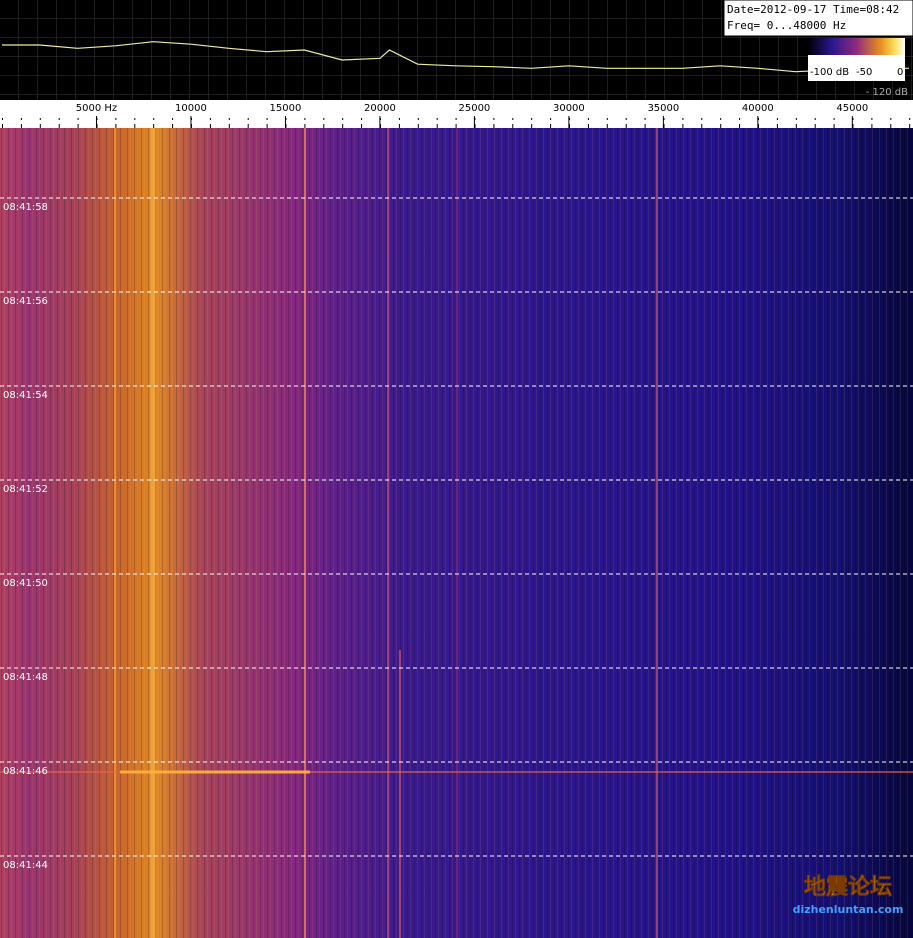 This screenshot has height=938, width=913. What do you see at coordinates (25, 677) in the screenshot?
I see `time-label: 08:41:48` at bounding box center [25, 677].